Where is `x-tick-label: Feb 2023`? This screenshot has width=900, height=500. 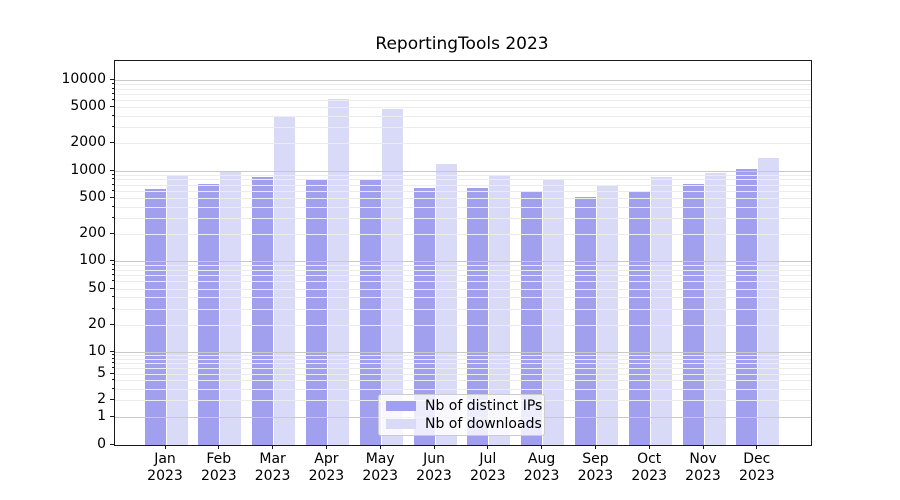 x-tick-label: Feb 2023 is located at coordinates (219, 468).